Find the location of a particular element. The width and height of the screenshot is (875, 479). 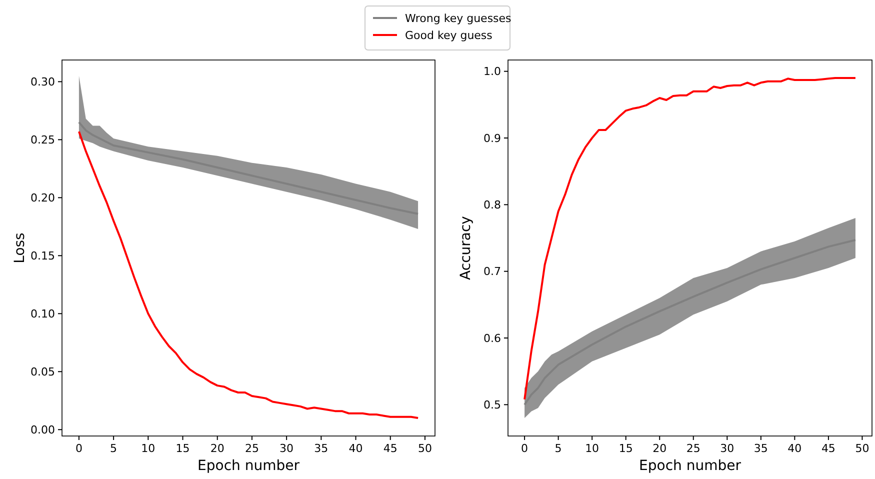

y-tick-label: 0.30 is located at coordinates (42, 82).